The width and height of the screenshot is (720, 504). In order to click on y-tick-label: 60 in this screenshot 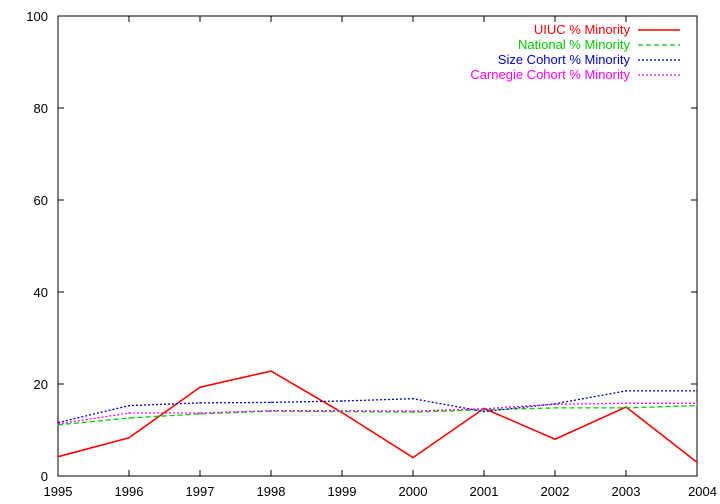, I will do `click(41, 200)`.